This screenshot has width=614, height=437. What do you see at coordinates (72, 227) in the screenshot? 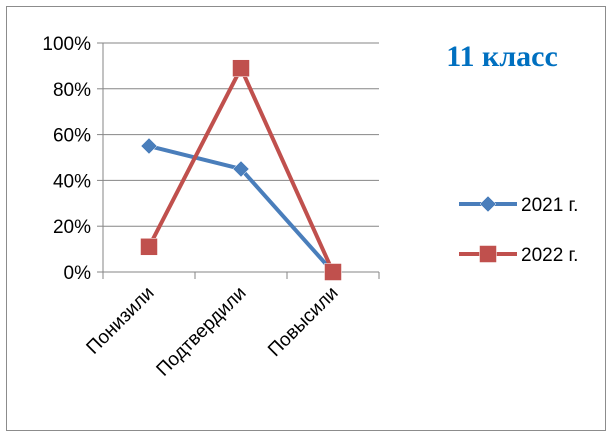
I see `y-tick-label: 20%` at bounding box center [72, 227].